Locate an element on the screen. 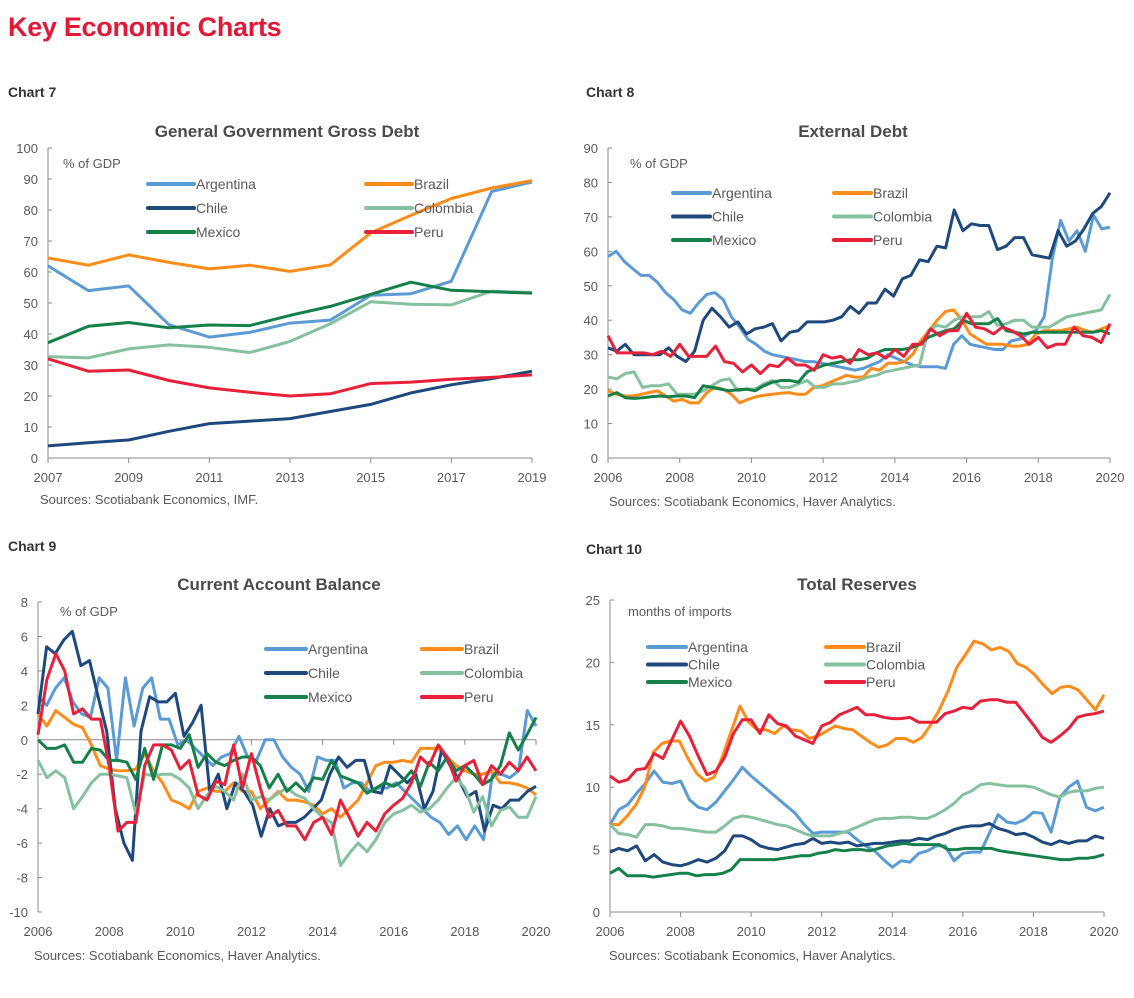  x-tick-label: 2018 is located at coordinates (464, 931).